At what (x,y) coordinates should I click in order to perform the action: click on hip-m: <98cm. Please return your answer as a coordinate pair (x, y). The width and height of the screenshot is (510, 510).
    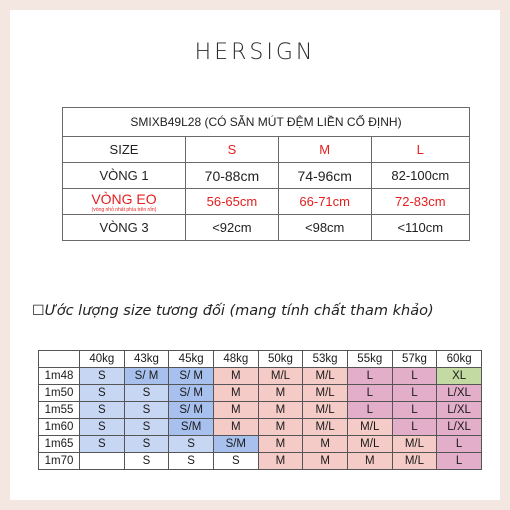
    Looking at the image, I should click on (324, 227).